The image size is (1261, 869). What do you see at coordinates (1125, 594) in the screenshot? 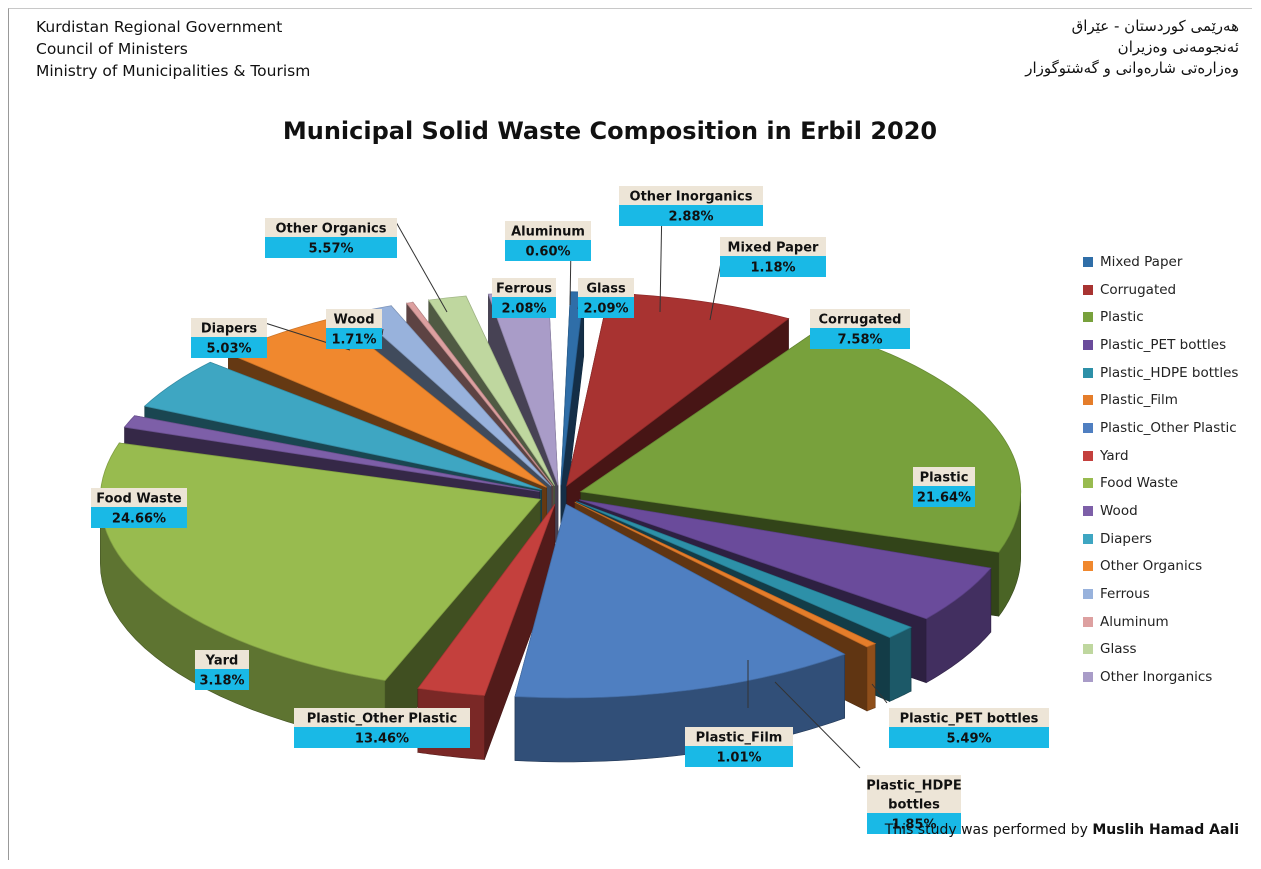
I see `legend-label: Ferrous` at bounding box center [1125, 594].